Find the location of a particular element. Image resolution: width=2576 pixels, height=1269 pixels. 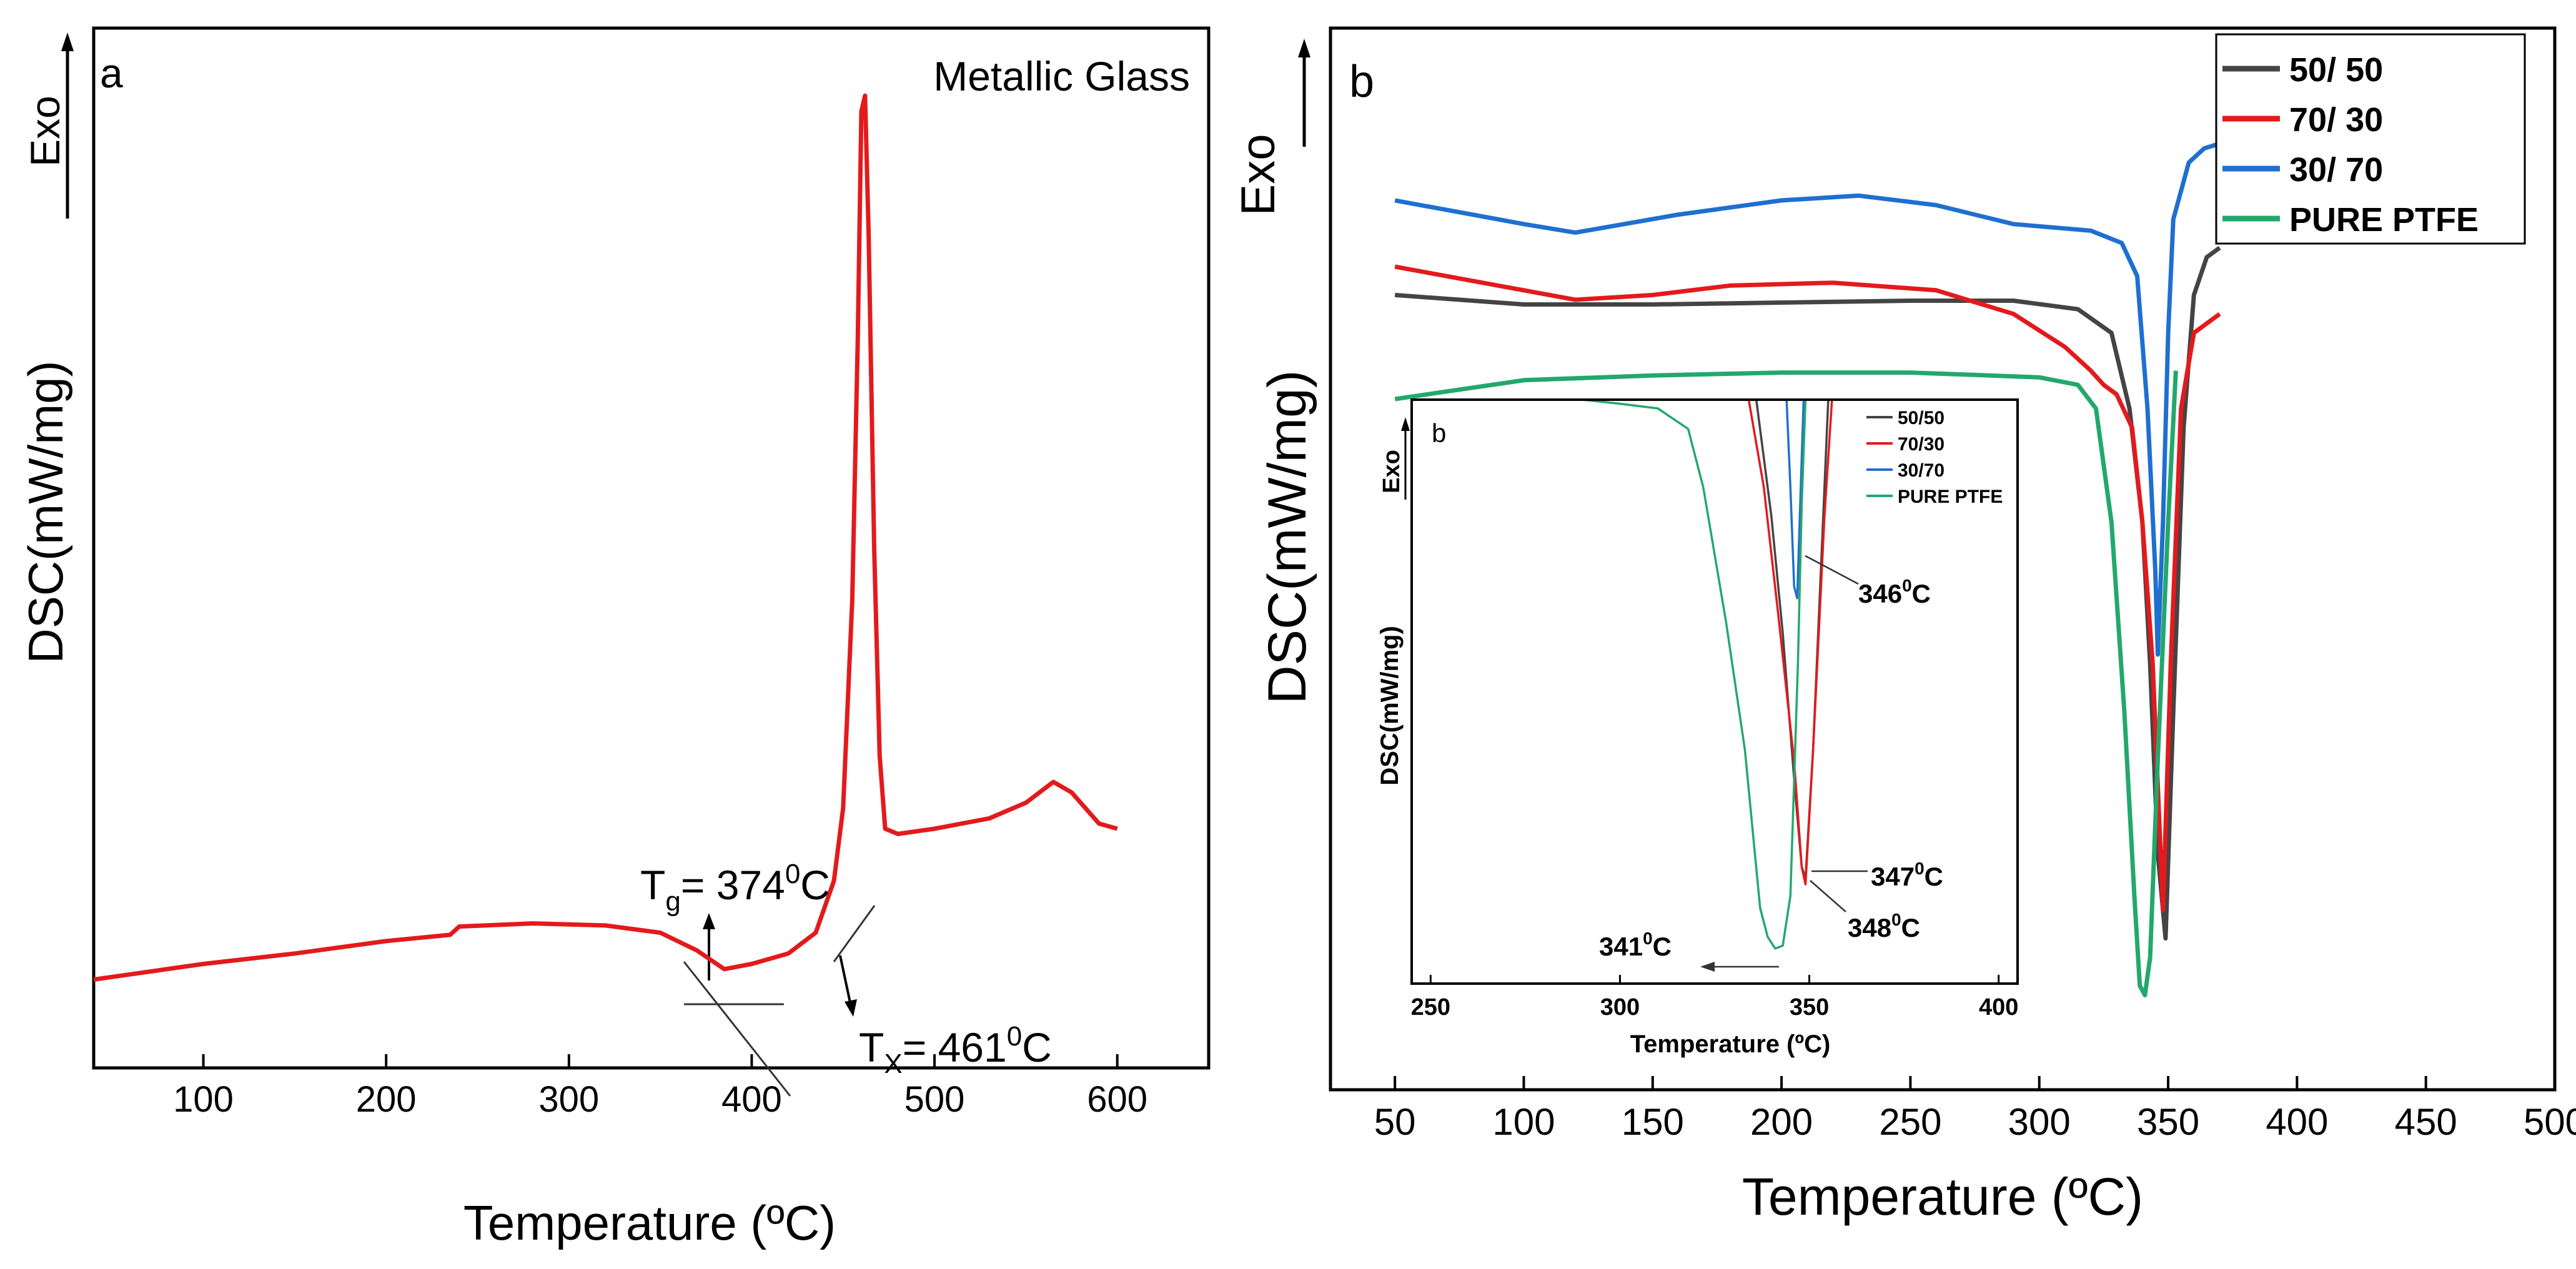

inset-x-tick-label-350: 350 is located at coordinates (1809, 1007).